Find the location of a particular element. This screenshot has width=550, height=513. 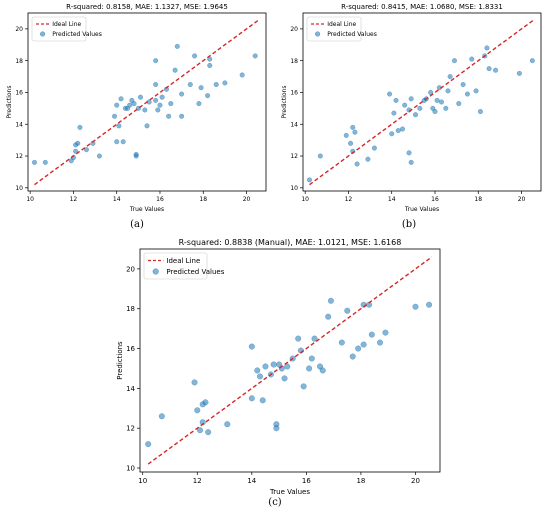

y-tick-label: 10 is located at coordinates (19, 188).